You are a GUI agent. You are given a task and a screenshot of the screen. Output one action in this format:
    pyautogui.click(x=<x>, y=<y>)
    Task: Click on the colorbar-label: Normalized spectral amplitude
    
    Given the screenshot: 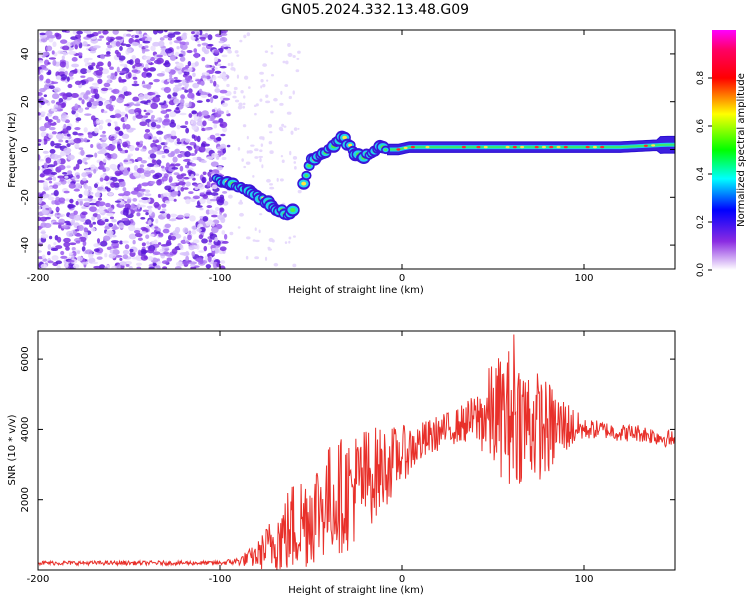 What is the action you would take?
    pyautogui.click(x=741, y=150)
    